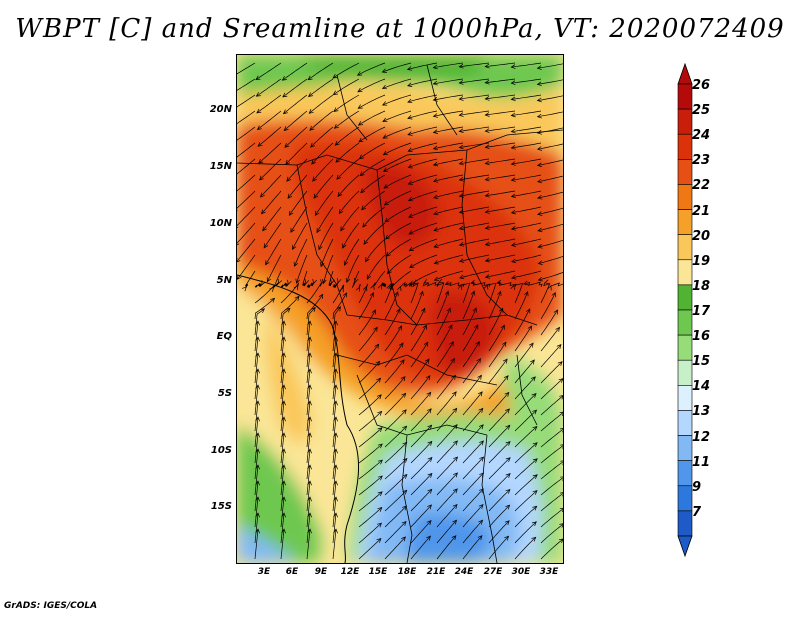 This screenshot has width=800, height=618. I want to click on lon-label: 24E, so click(464, 572).